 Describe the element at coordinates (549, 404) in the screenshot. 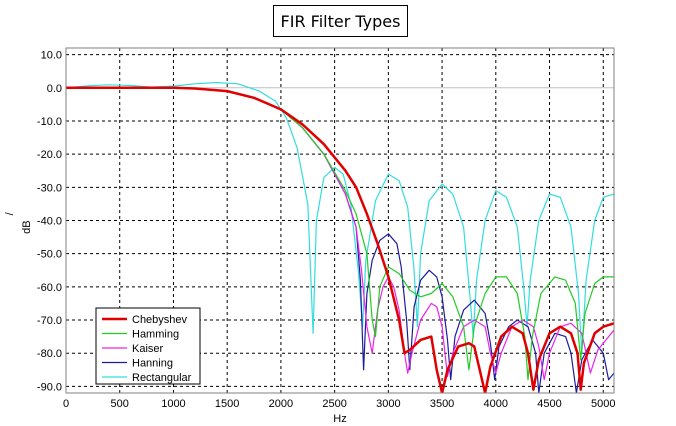

I see `x-tick-label: 4500` at that location.